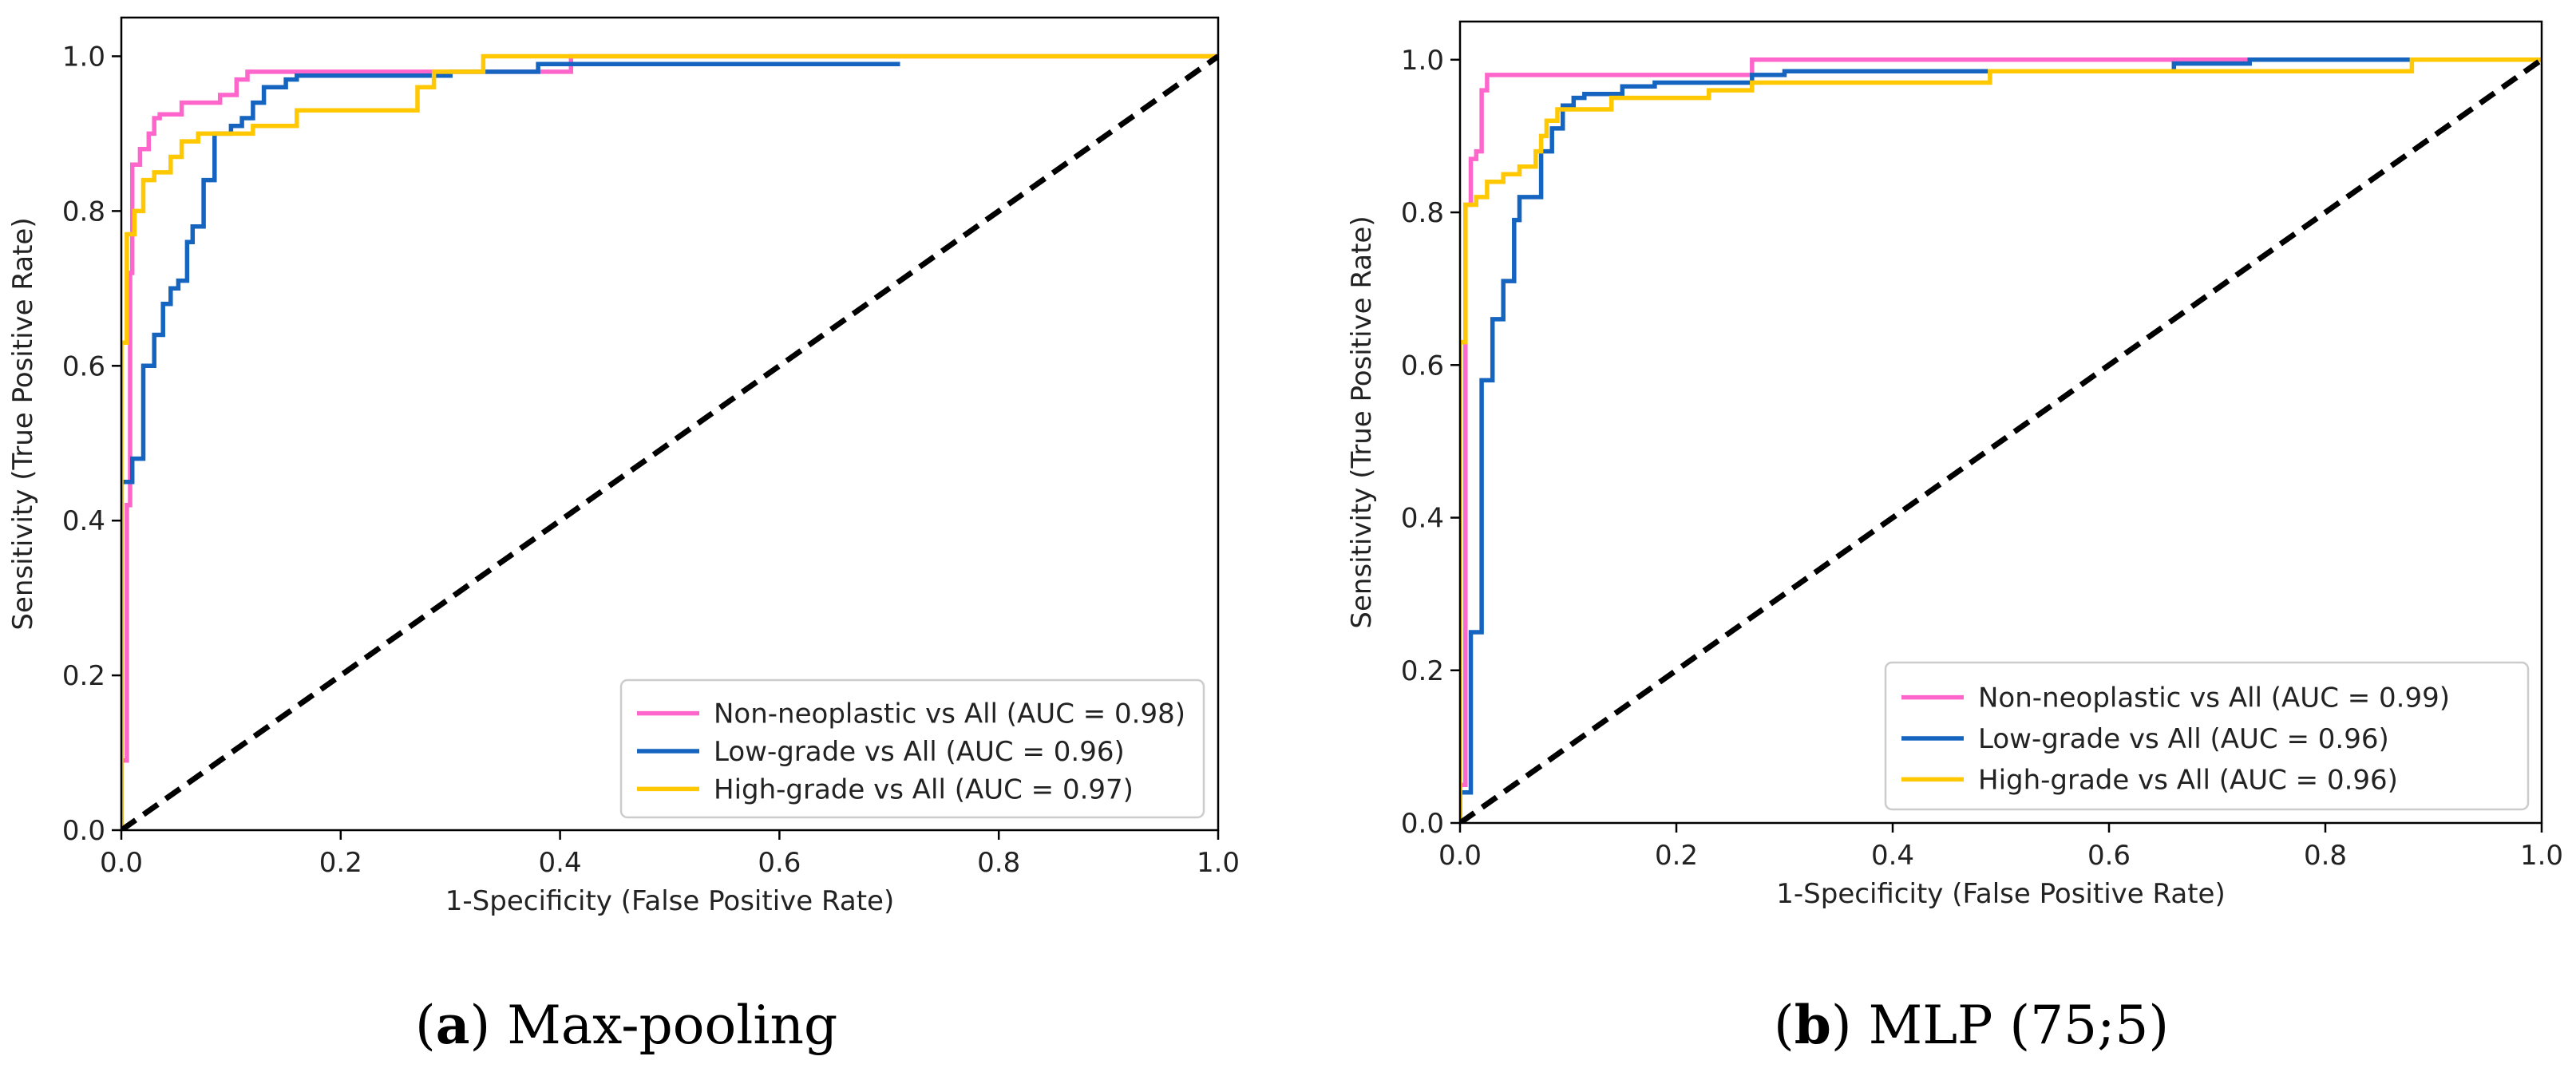 Image resolution: width=2576 pixels, height=1080 pixels. What do you see at coordinates (1423, 366) in the screenshot?
I see `chart-b-y-tick-label: 0.6` at bounding box center [1423, 366].